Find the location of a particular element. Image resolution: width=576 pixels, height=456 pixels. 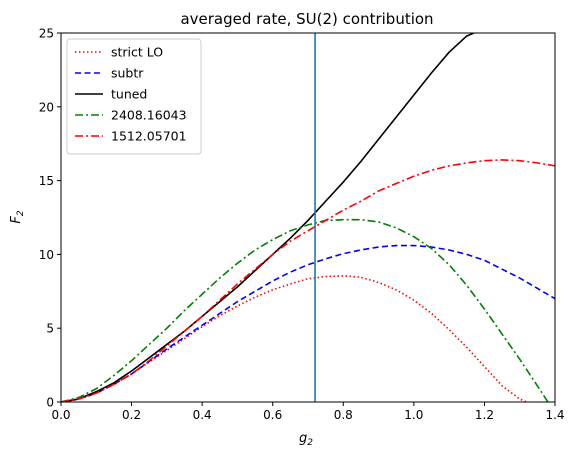

x-axis-title: g2 is located at coordinates (306, 439).